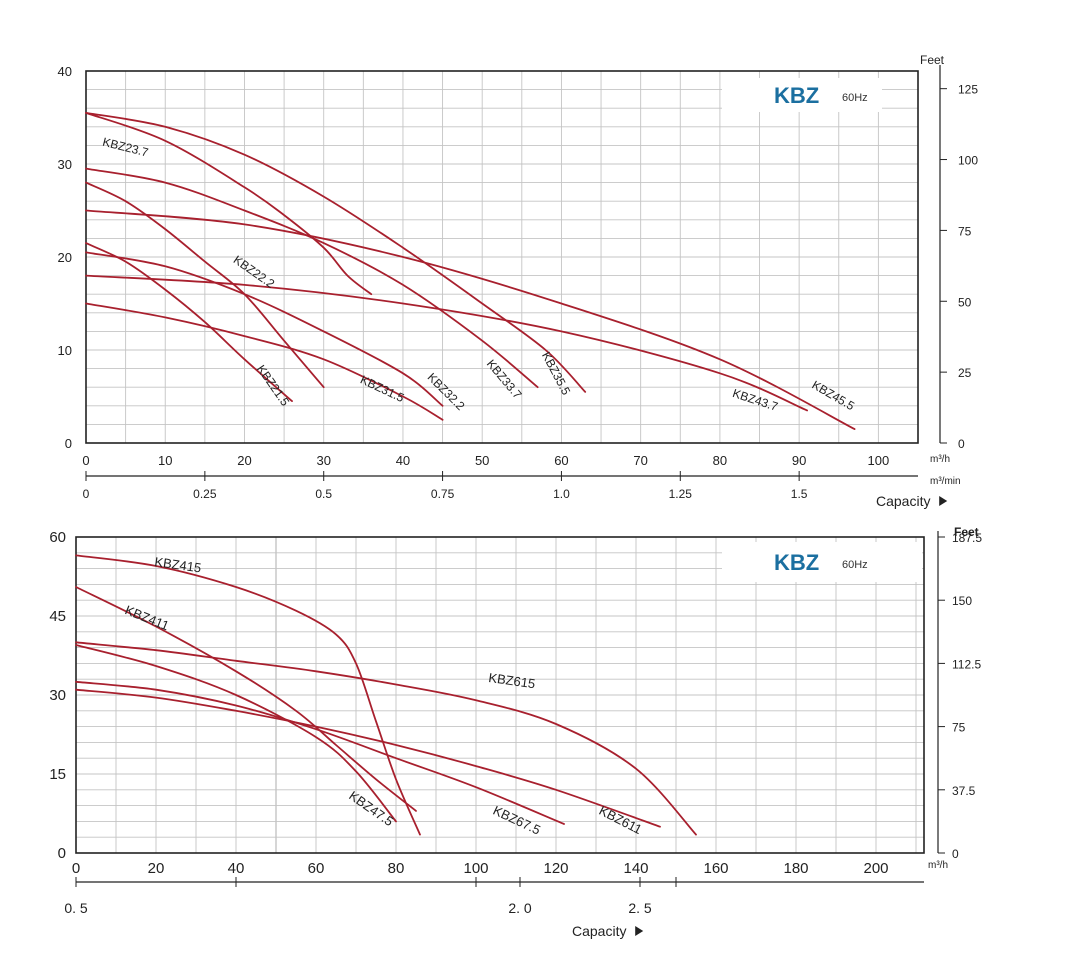  Describe the element at coordinates (968, 161) in the screenshot. I see `feet-tick-label: 100` at that location.